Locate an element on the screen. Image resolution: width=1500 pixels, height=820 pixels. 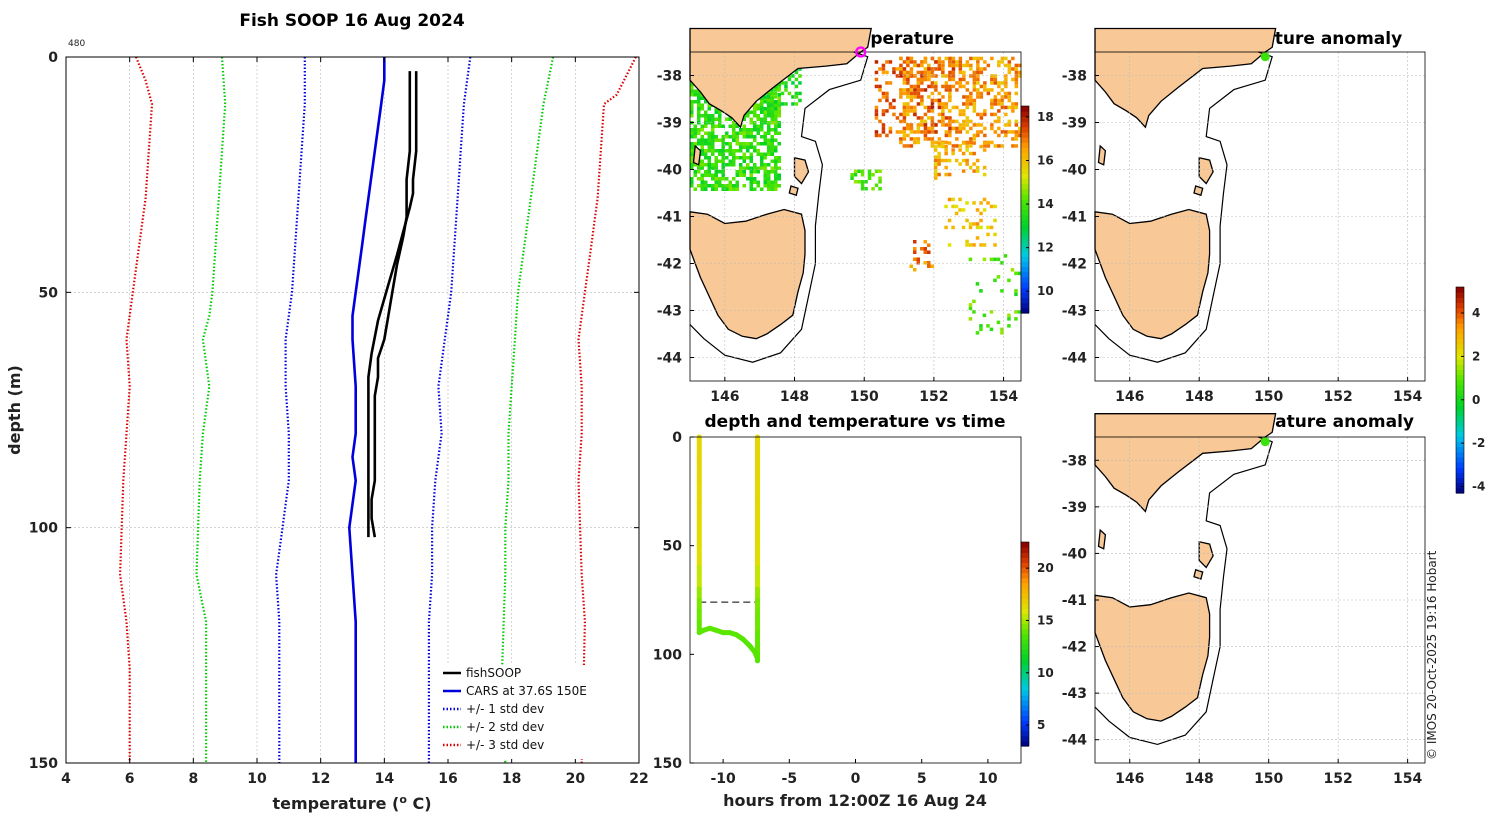
profile-title: Fish SOOP 16 Aug 2024 is located at coordinates (352, 21).